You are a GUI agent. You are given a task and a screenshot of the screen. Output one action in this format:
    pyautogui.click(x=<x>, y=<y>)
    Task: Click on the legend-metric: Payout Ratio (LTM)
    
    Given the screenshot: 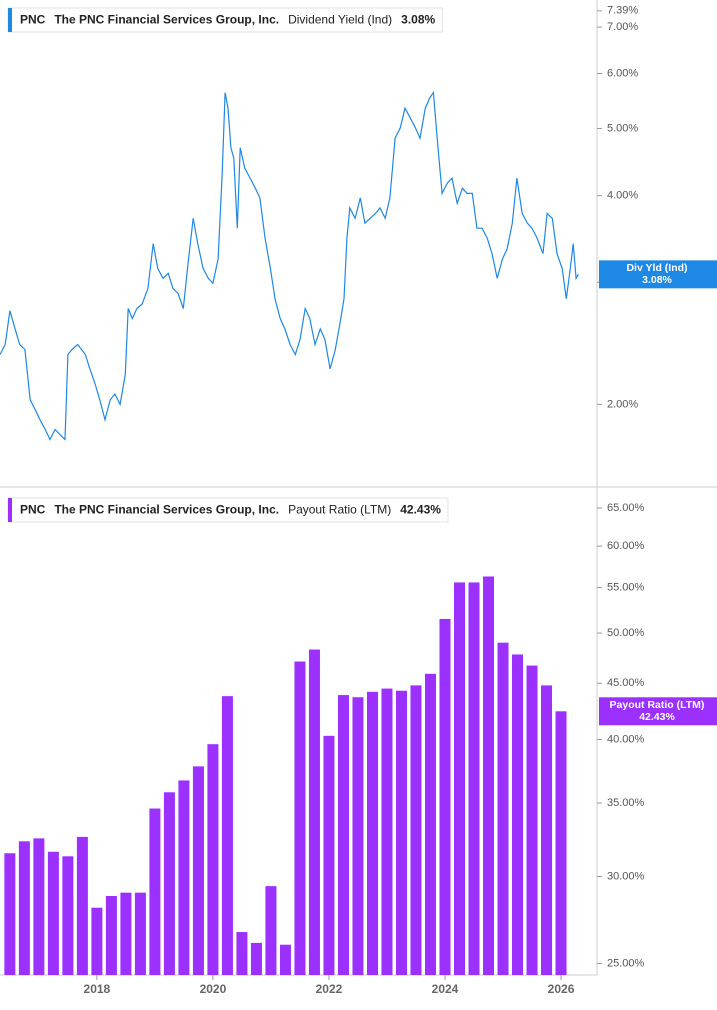 What is the action you would take?
    pyautogui.click(x=339, y=510)
    